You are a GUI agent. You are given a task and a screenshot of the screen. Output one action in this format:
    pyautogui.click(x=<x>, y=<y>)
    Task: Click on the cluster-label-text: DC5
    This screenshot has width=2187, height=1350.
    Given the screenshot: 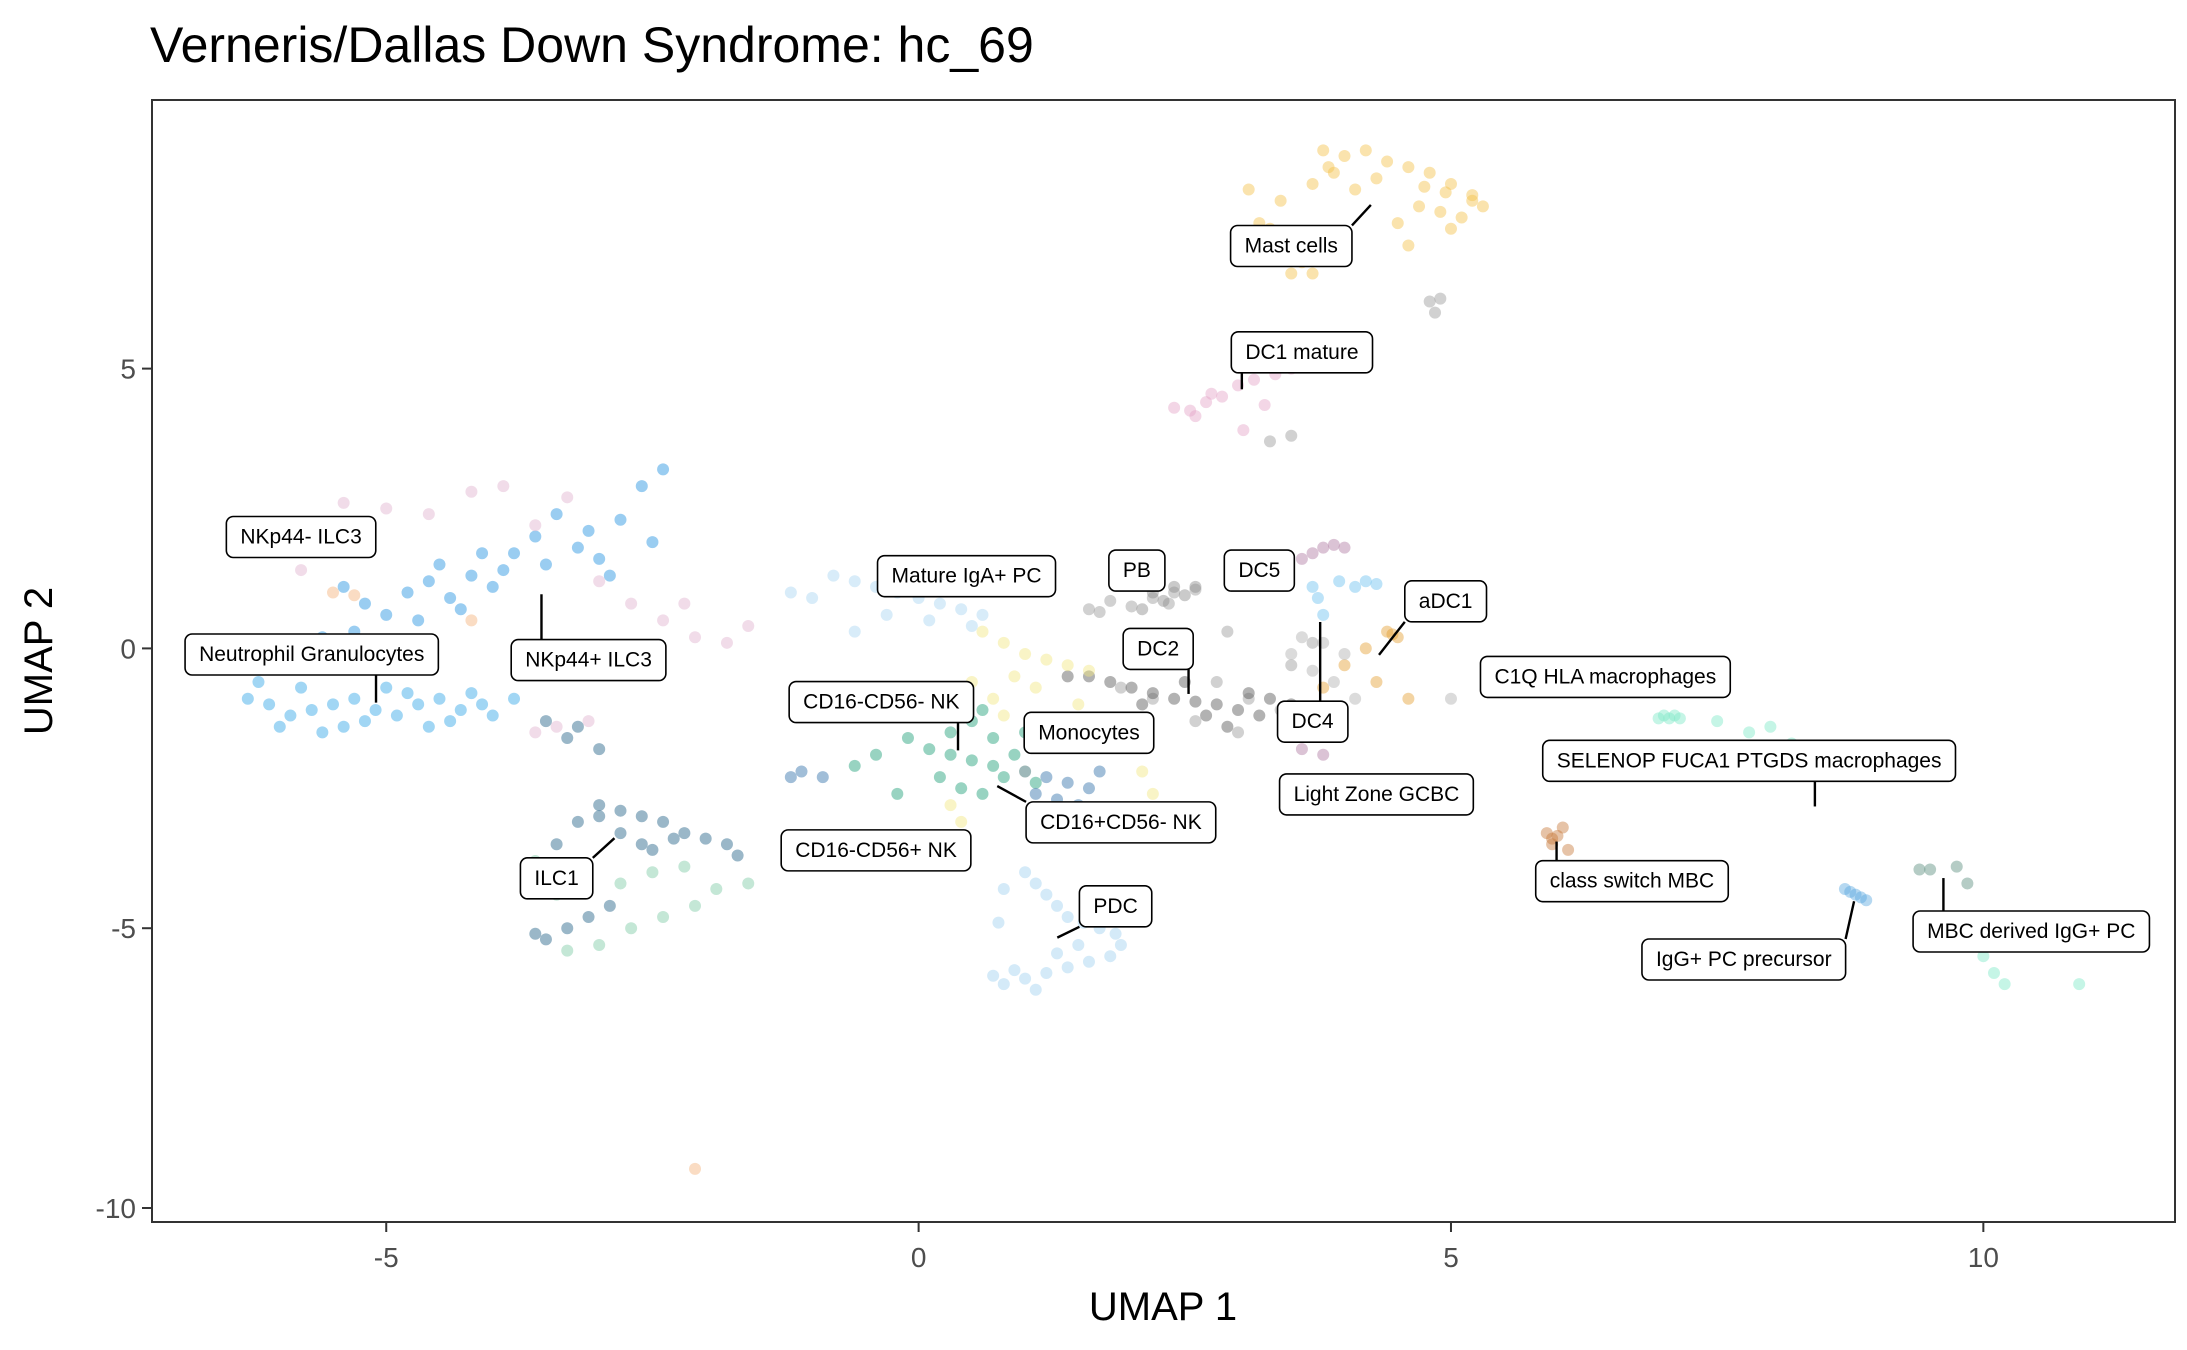 What is the action you would take?
    pyautogui.click(x=1259, y=570)
    